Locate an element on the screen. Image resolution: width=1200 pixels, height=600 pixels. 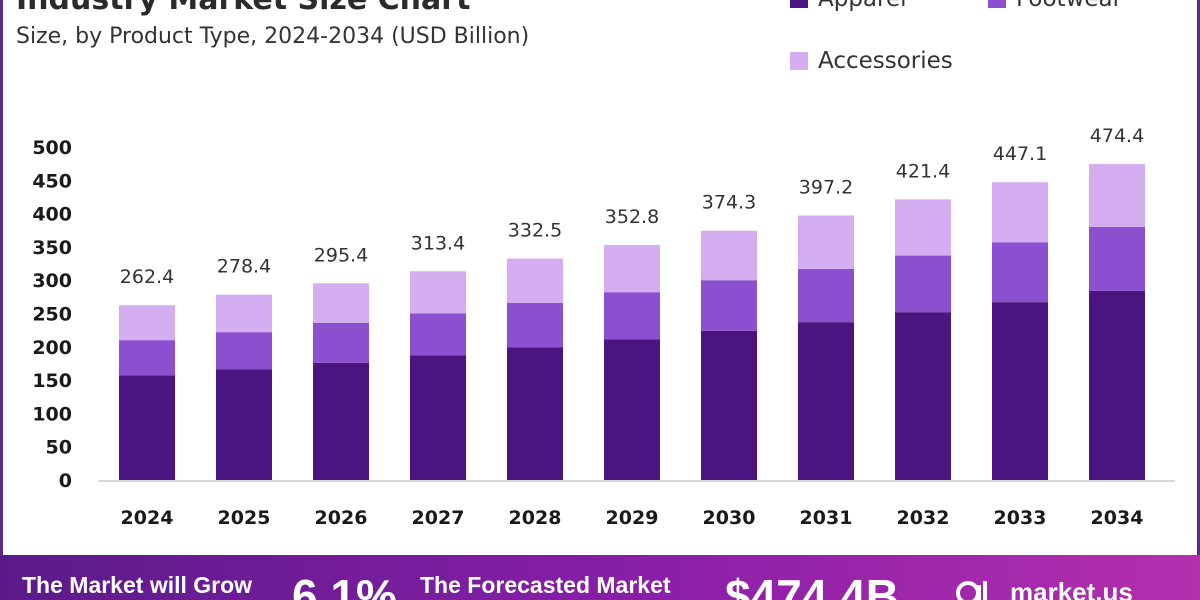
bar-apparel-2030 is located at coordinates (729, 405).